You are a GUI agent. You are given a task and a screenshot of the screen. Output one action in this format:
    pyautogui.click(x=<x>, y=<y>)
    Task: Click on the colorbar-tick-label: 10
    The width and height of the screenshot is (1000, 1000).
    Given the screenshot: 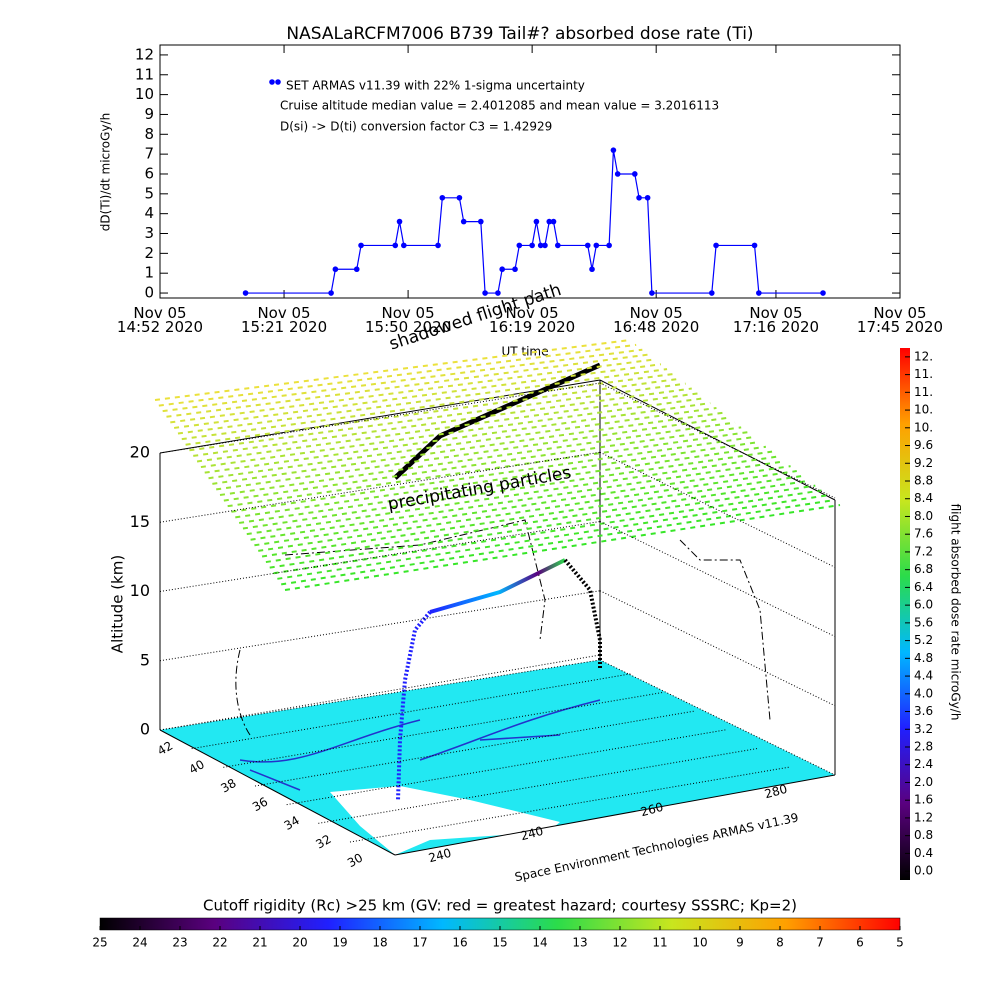 What is the action you would take?
    pyautogui.click(x=699, y=943)
    